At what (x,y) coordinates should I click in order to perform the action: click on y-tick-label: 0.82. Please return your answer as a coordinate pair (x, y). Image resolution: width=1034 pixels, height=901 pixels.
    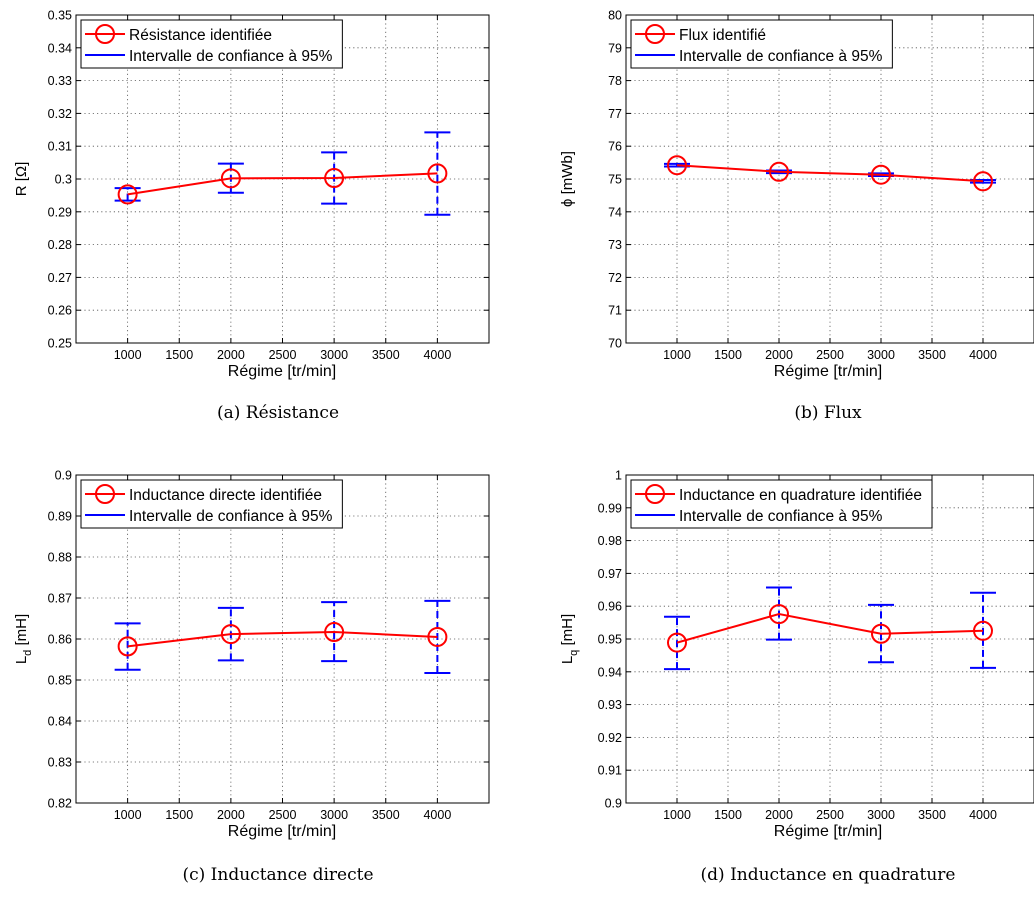
    Looking at the image, I should click on (60, 804).